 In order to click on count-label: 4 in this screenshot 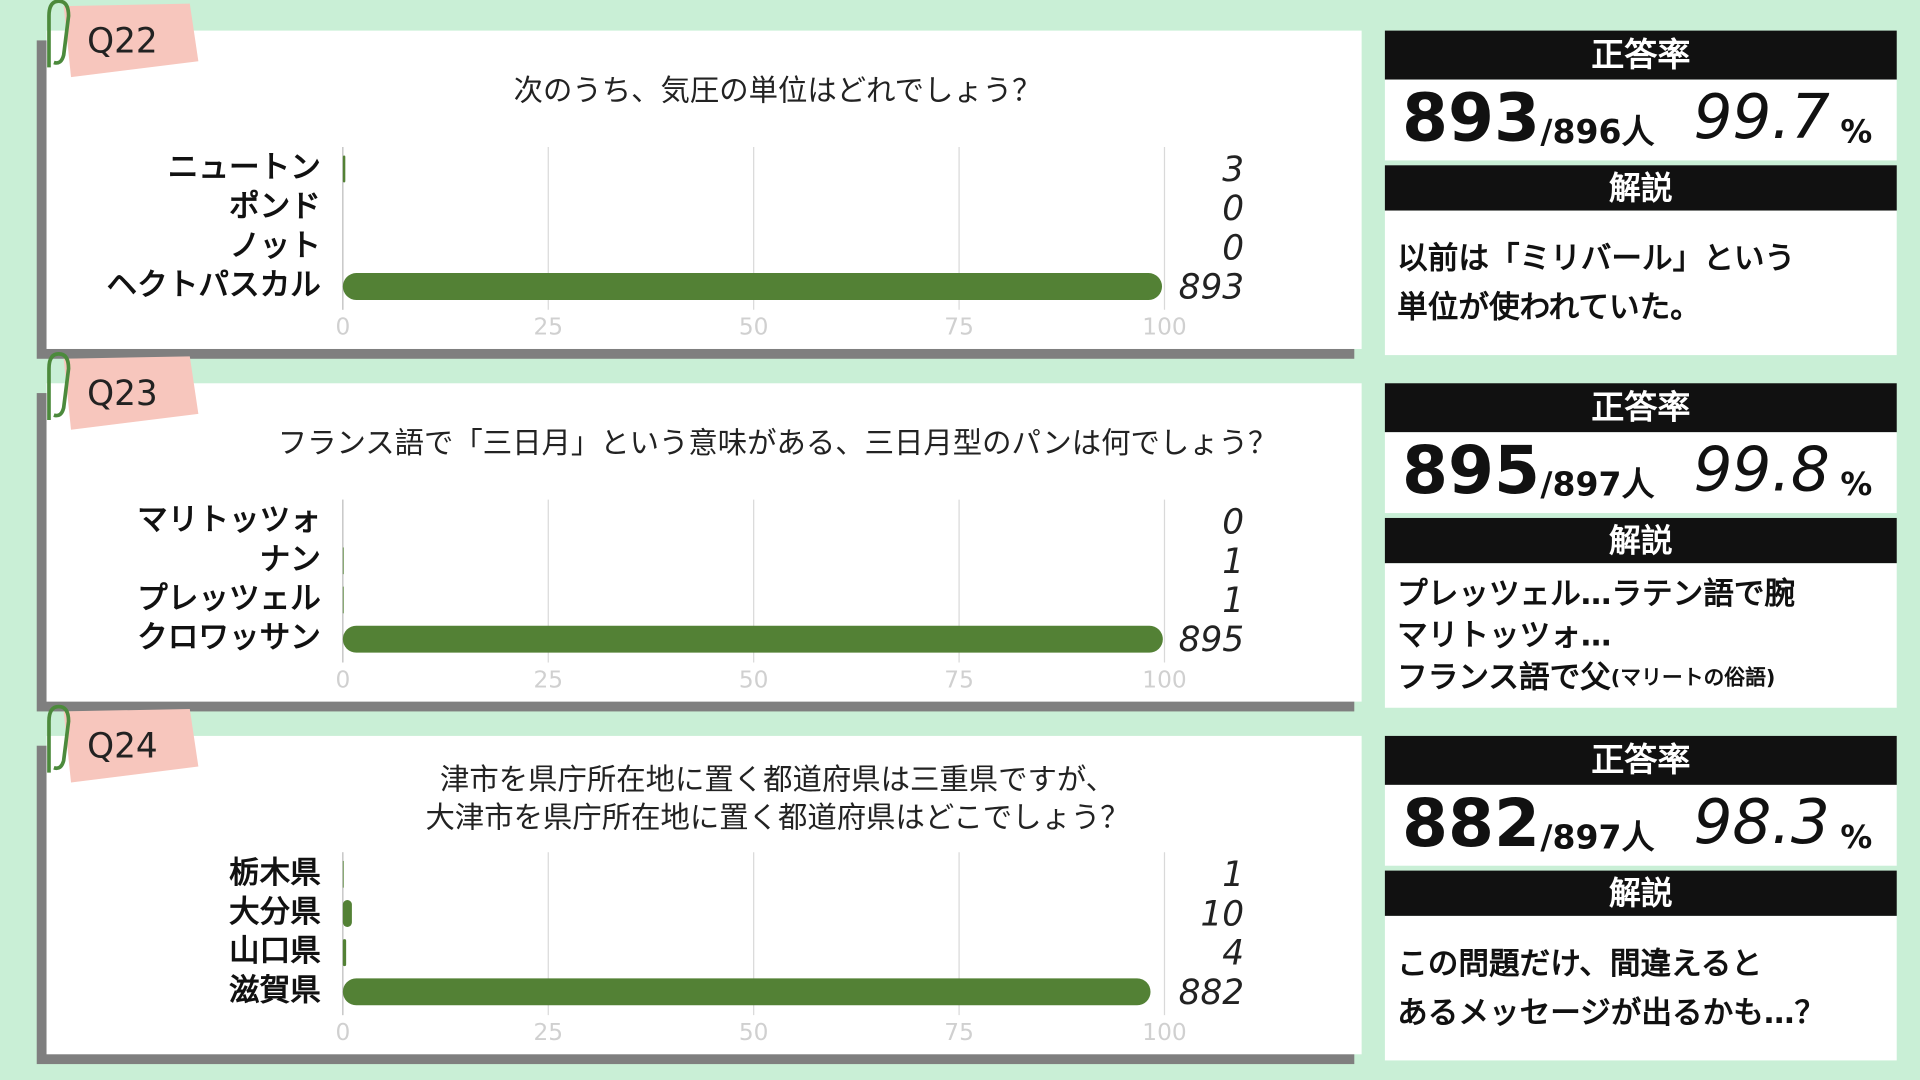, I will do `click(1233, 954)`.